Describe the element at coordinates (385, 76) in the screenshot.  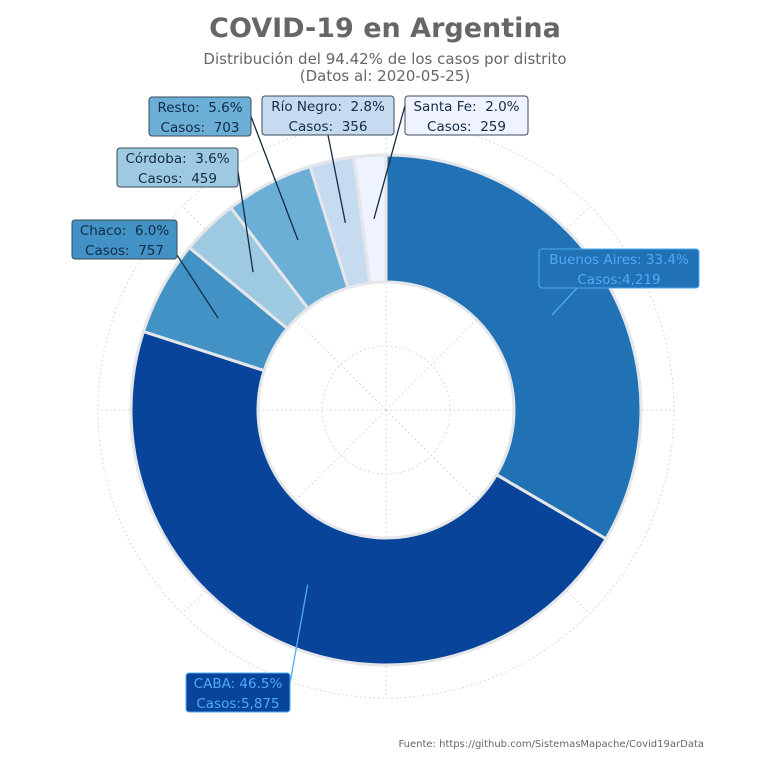
I see `chart-date: (Datos al: 2020-05-25)` at that location.